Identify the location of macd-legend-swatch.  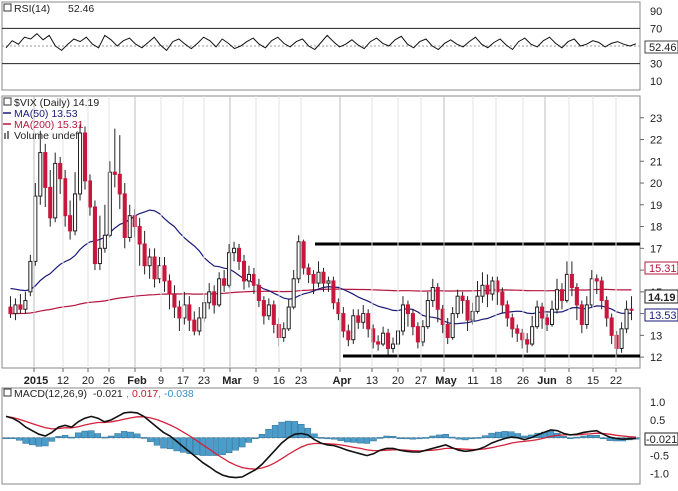
(7, 392).